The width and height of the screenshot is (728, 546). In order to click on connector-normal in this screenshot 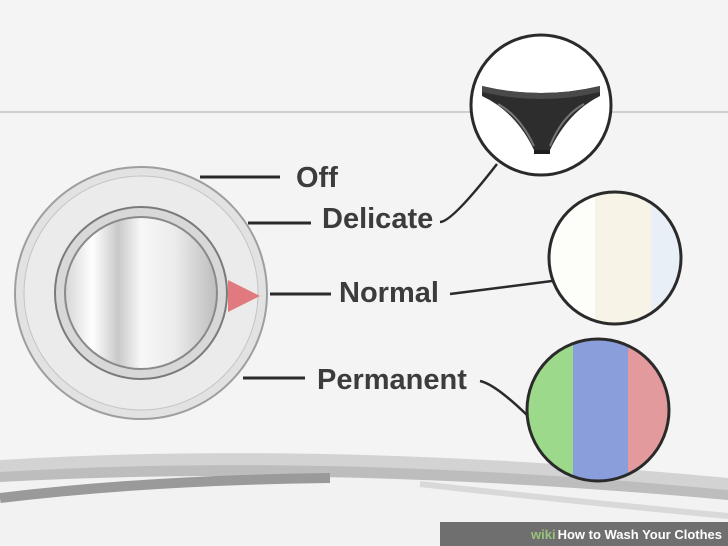, I will do `click(501, 287)`.